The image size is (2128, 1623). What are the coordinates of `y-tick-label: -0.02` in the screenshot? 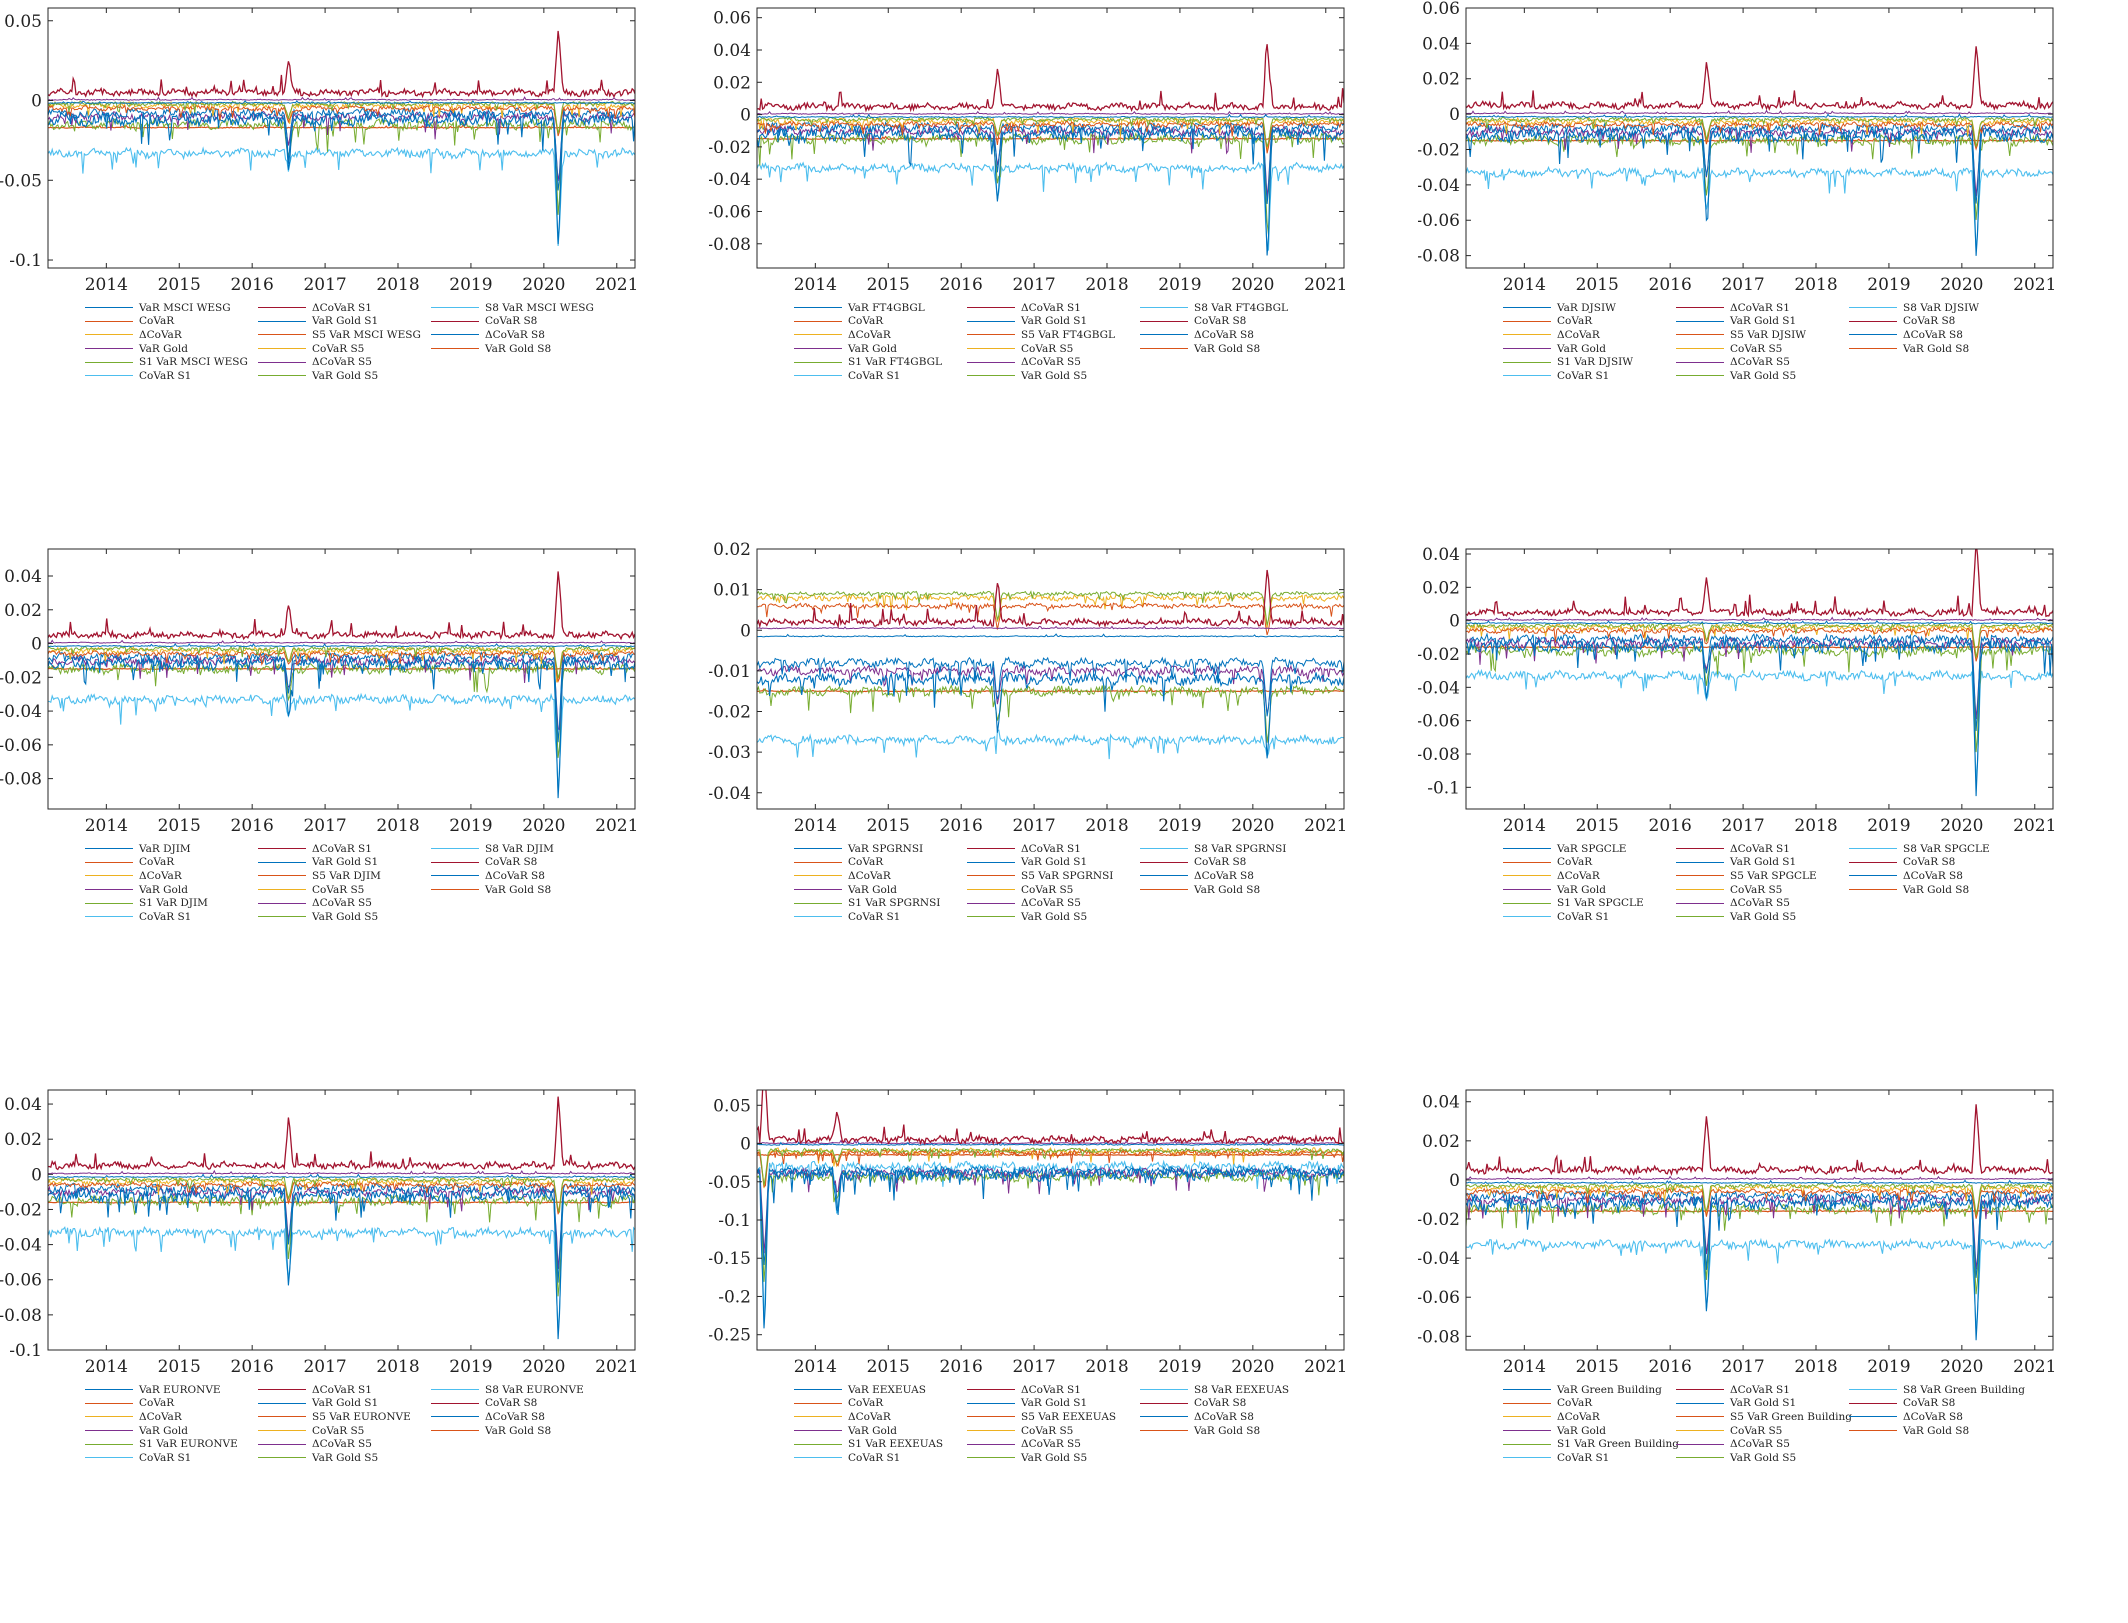 It's located at (21, 1210).